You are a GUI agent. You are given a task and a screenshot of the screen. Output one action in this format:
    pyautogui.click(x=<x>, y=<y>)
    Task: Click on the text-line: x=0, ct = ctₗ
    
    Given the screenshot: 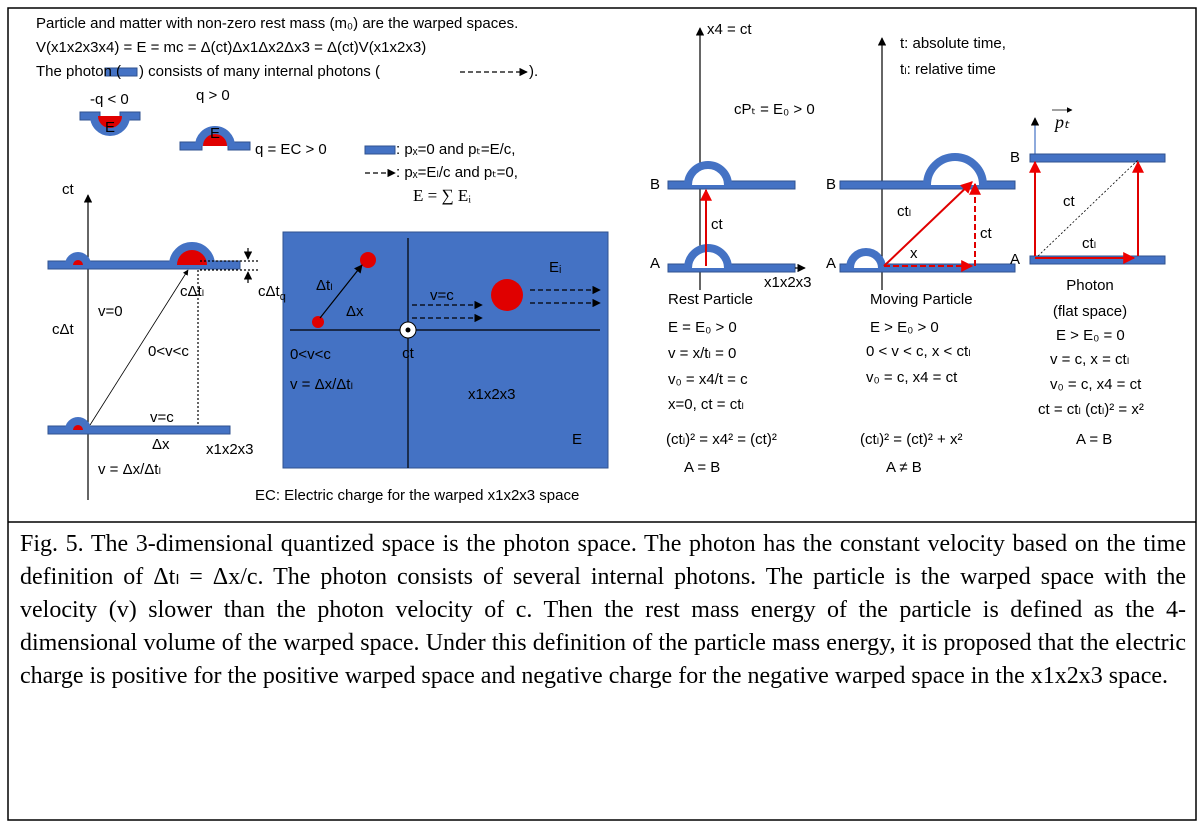 What is the action you would take?
    pyautogui.click(x=706, y=404)
    